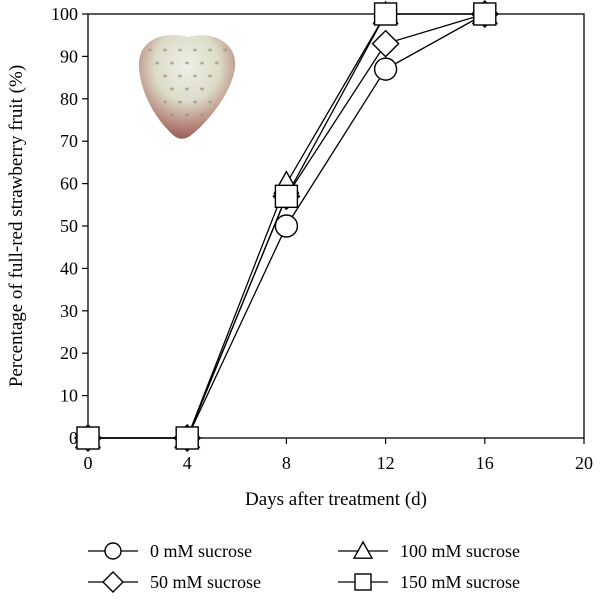  Describe the element at coordinates (584, 463) in the screenshot. I see `x-tick-label: 20` at that location.